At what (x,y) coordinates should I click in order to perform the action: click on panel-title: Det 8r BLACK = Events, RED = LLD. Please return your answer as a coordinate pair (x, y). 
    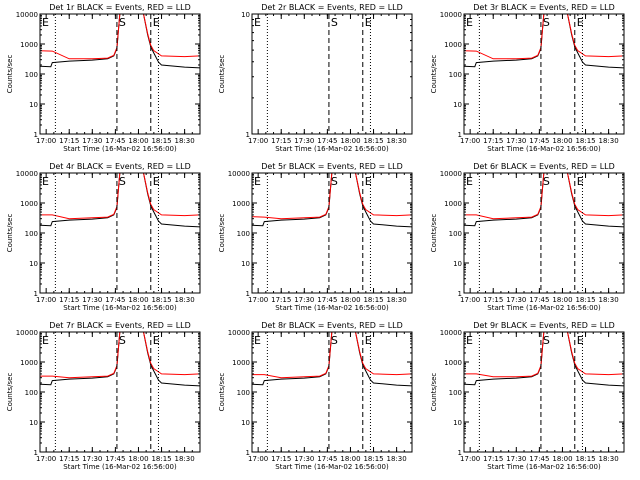
    Looking at the image, I should click on (332, 325).